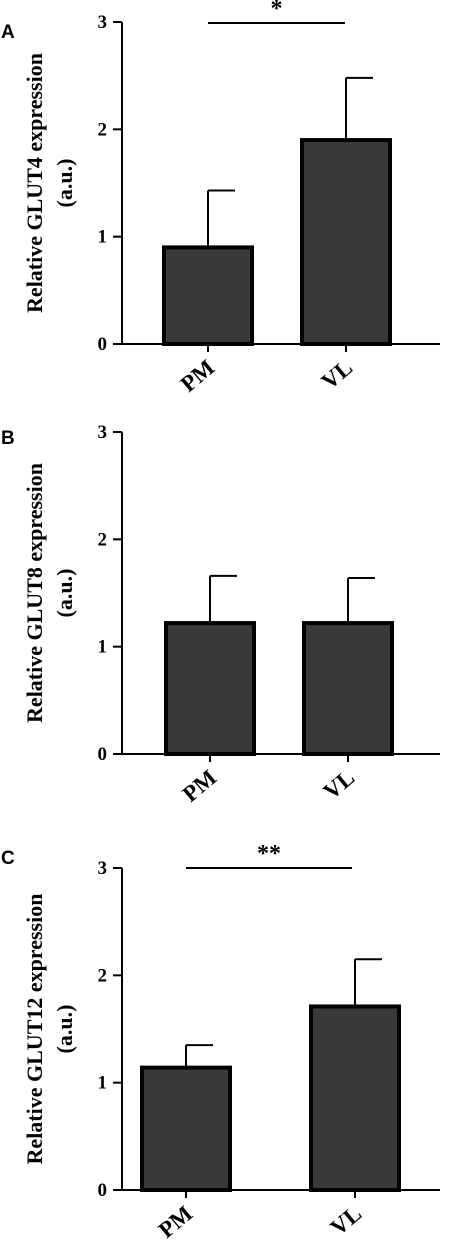 Image resolution: width=450 pixels, height=1258 pixels. What do you see at coordinates (277, 11) in the screenshot?
I see `significance-marker: *` at bounding box center [277, 11].